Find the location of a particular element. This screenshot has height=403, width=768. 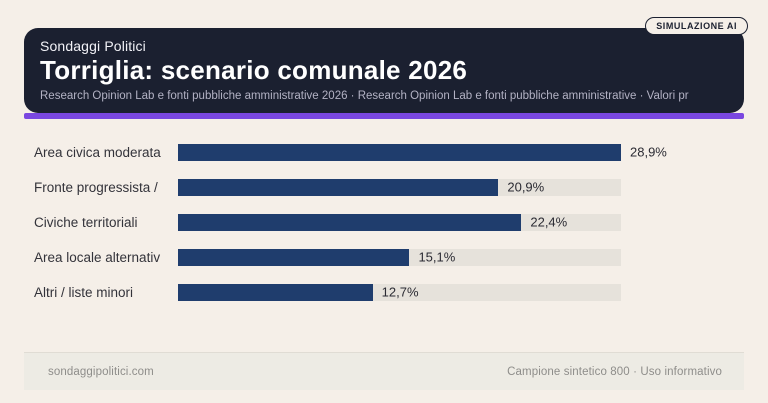

bar-track: 20,9% is located at coordinates (399, 187).